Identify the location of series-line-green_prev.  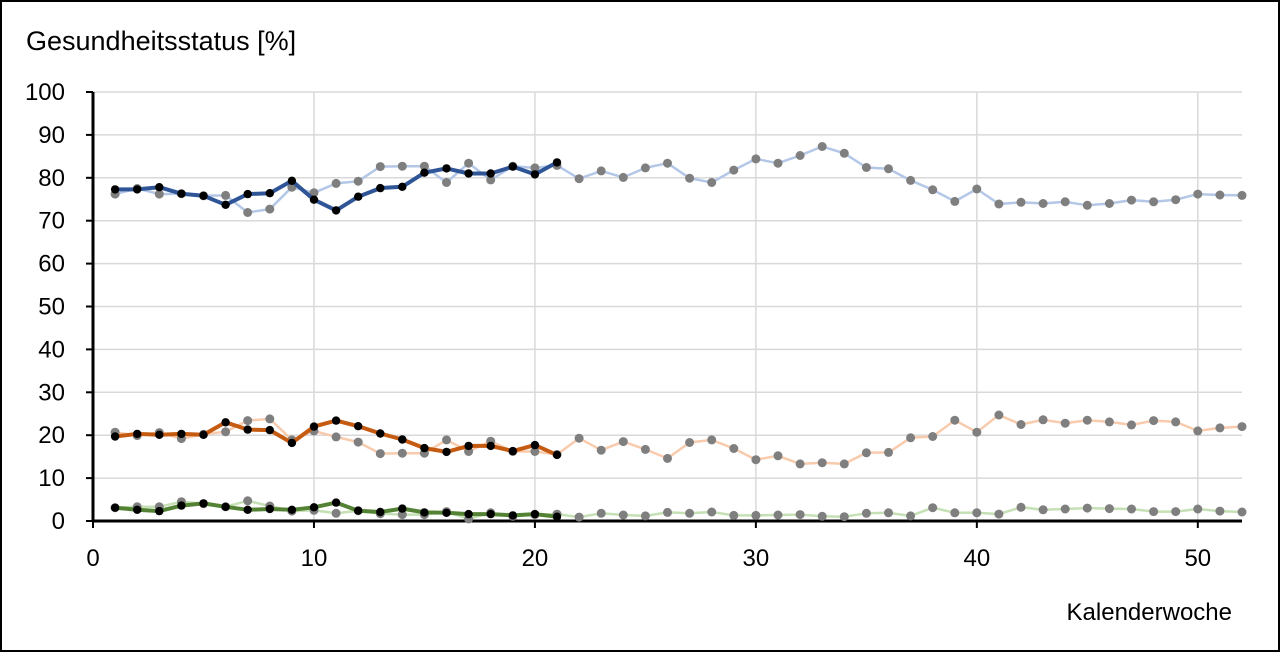
(678, 510).